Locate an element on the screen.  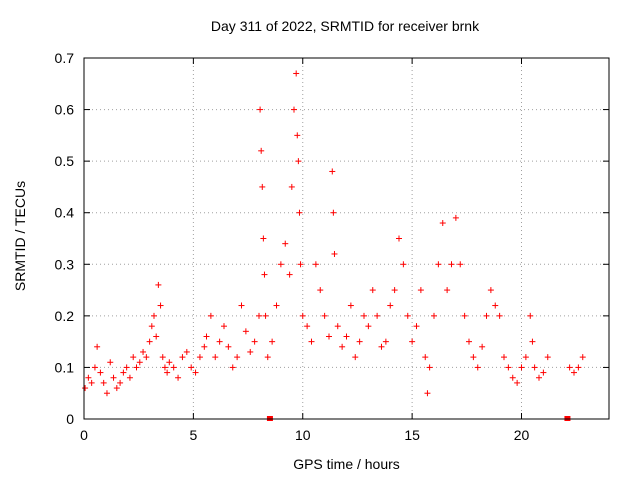
y-tick-label: 0.1 is located at coordinates (65, 367).